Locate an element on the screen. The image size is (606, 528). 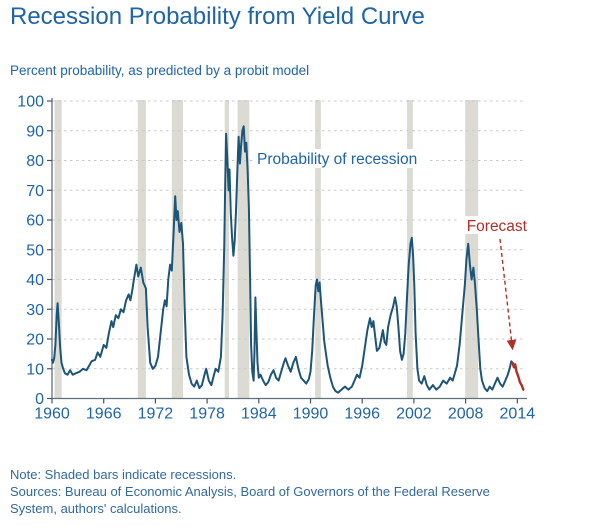
y-tick-label: 30 is located at coordinates (35, 310).